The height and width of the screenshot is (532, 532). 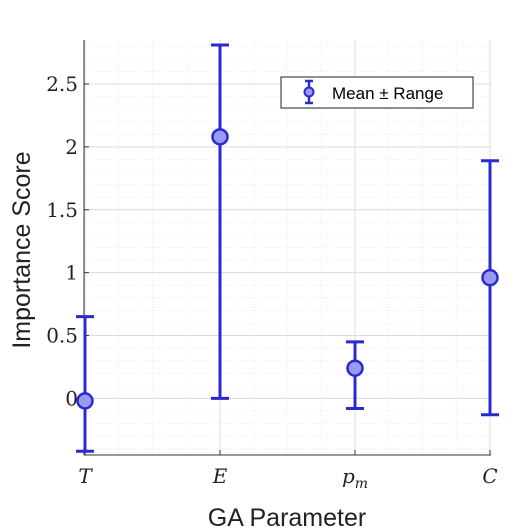 I want to click on legend-marker, so click(x=309, y=92).